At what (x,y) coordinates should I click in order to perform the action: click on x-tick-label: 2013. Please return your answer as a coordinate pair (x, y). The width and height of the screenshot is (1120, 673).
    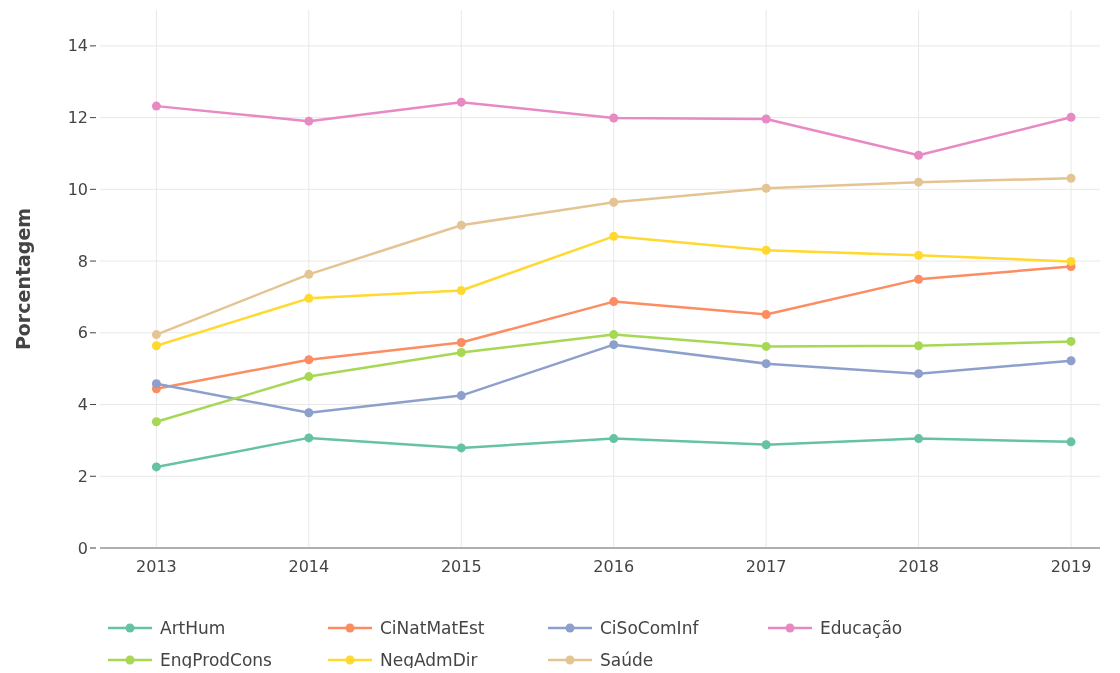
    Looking at the image, I should click on (156, 566).